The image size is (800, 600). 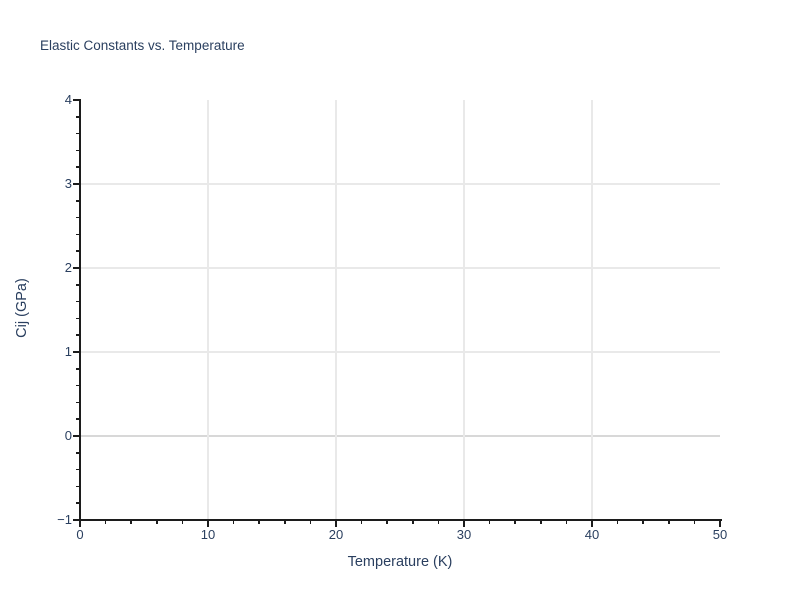 What do you see at coordinates (68, 99) in the screenshot?
I see `y-tick-label: 4` at bounding box center [68, 99].